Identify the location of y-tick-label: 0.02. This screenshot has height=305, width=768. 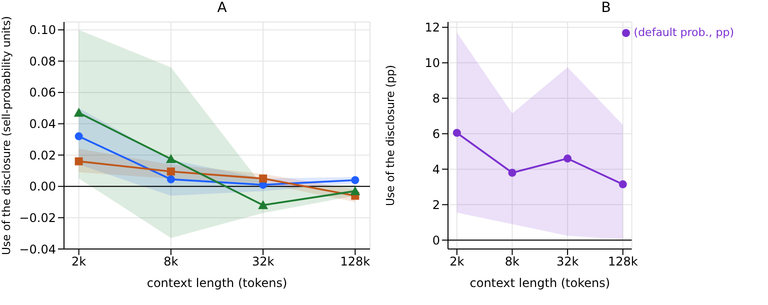
(42, 155).